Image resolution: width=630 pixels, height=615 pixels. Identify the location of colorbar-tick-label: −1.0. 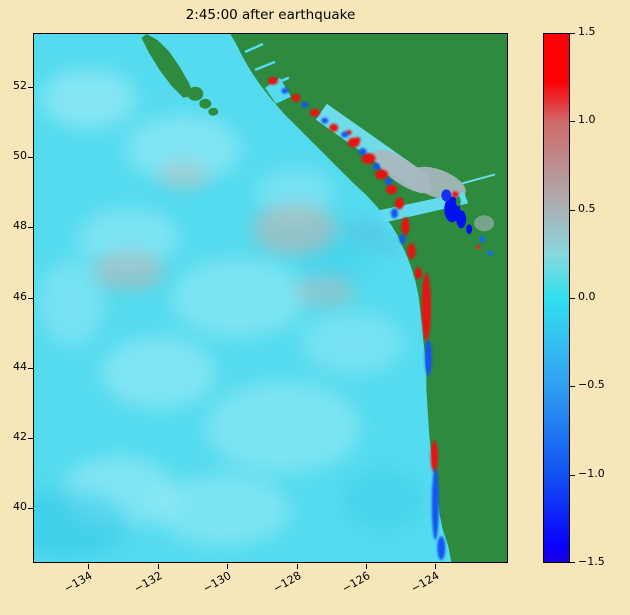
(591, 473).